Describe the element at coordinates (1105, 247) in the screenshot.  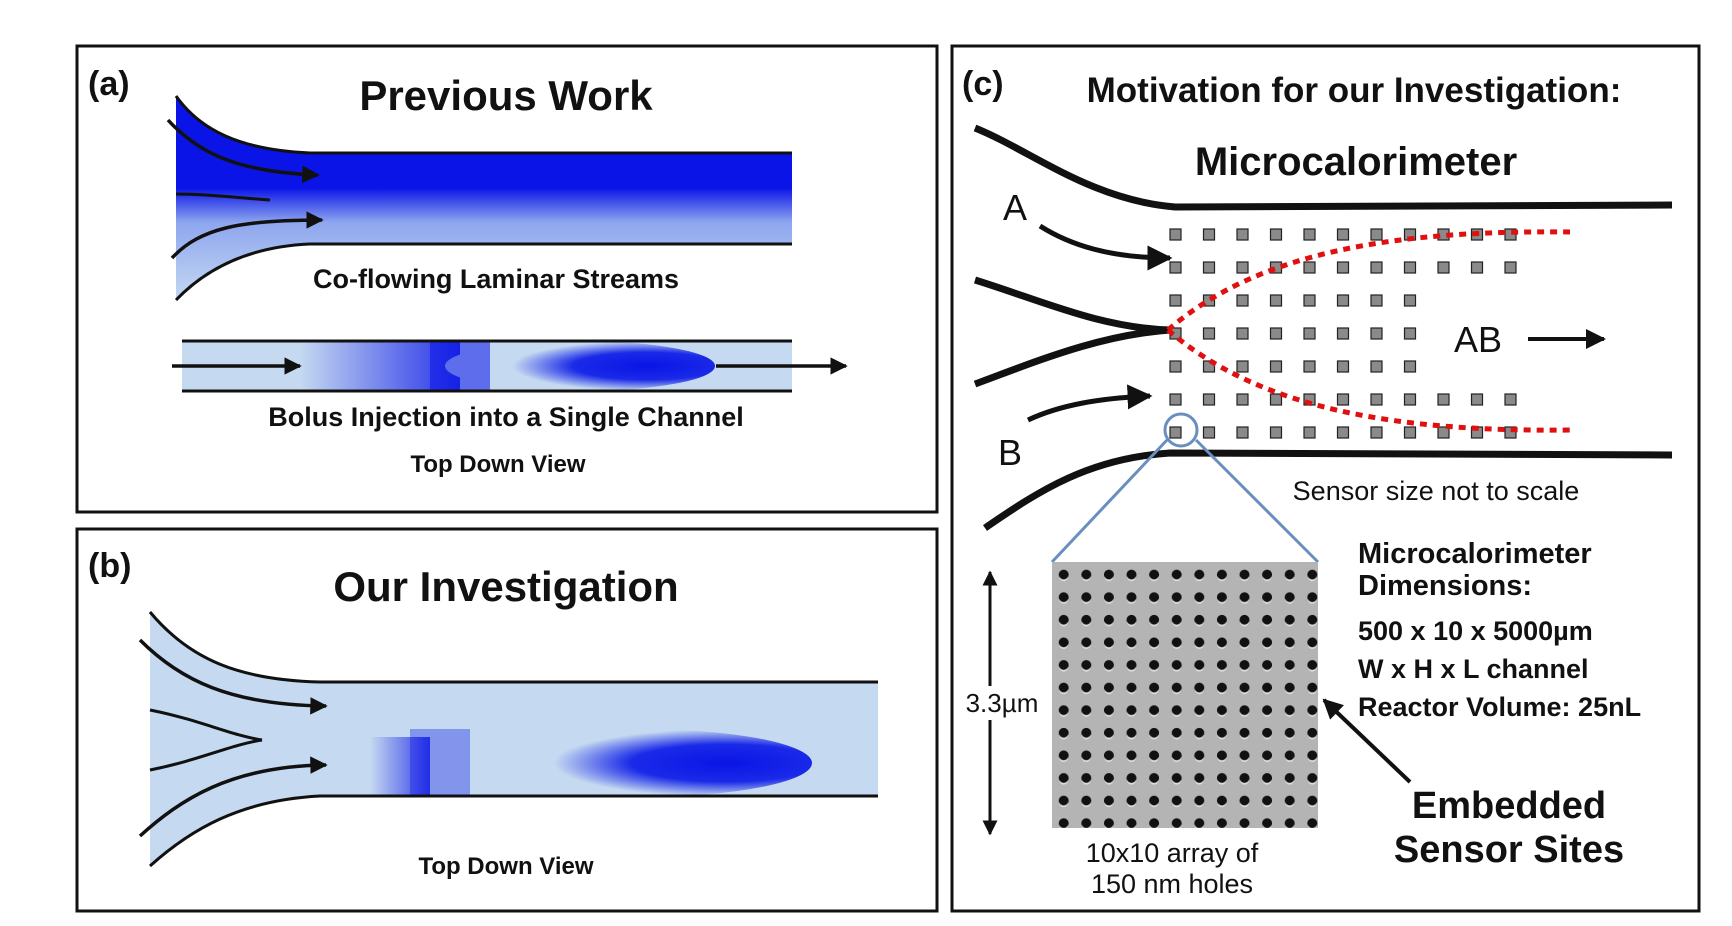
I see `inlet-a-arrow` at that location.